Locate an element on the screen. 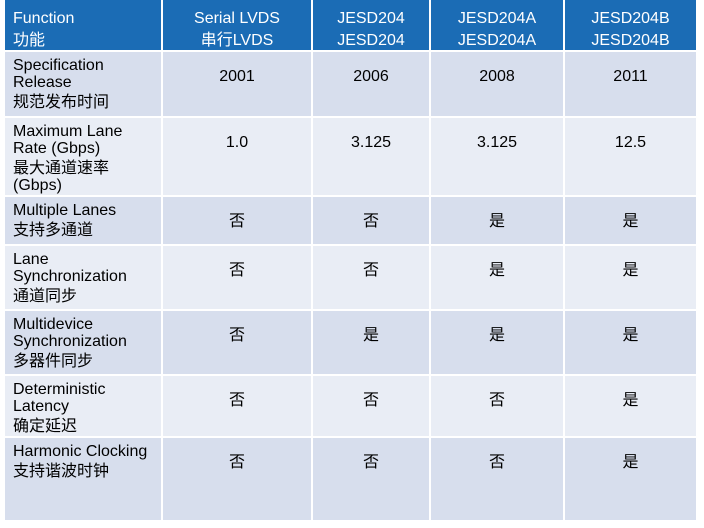  row-label: Multiple Lanes 支持多通道 is located at coordinates (84, 221).